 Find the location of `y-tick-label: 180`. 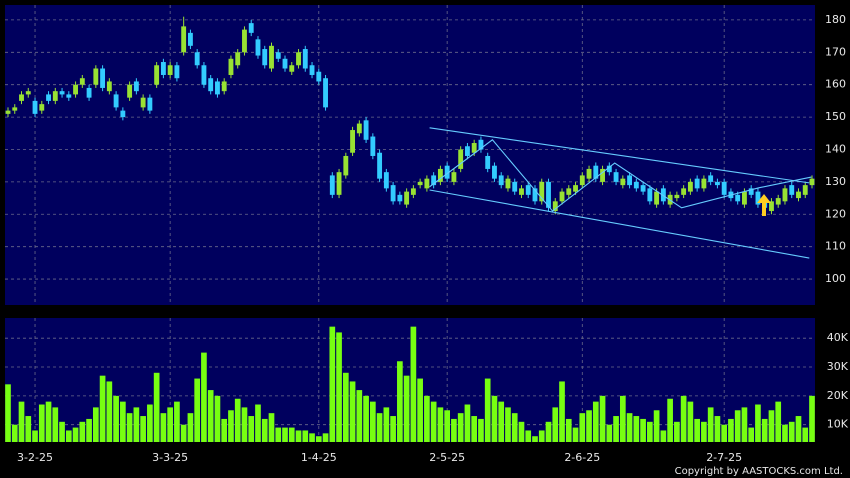

y-tick-label: 180 is located at coordinates (835, 19).